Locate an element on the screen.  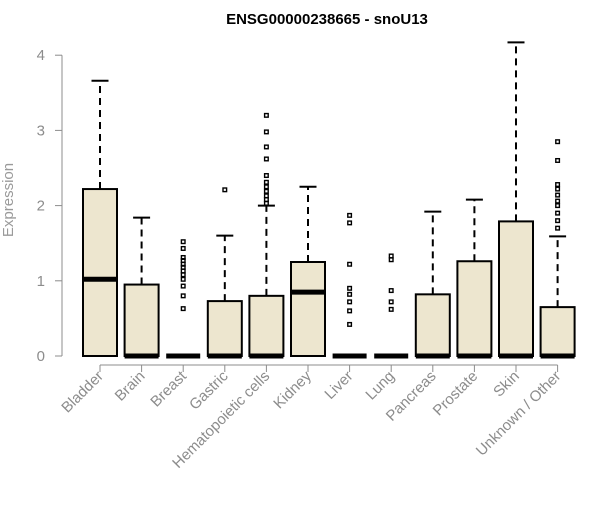
y-axis-label: Expression is located at coordinates (8, 200).